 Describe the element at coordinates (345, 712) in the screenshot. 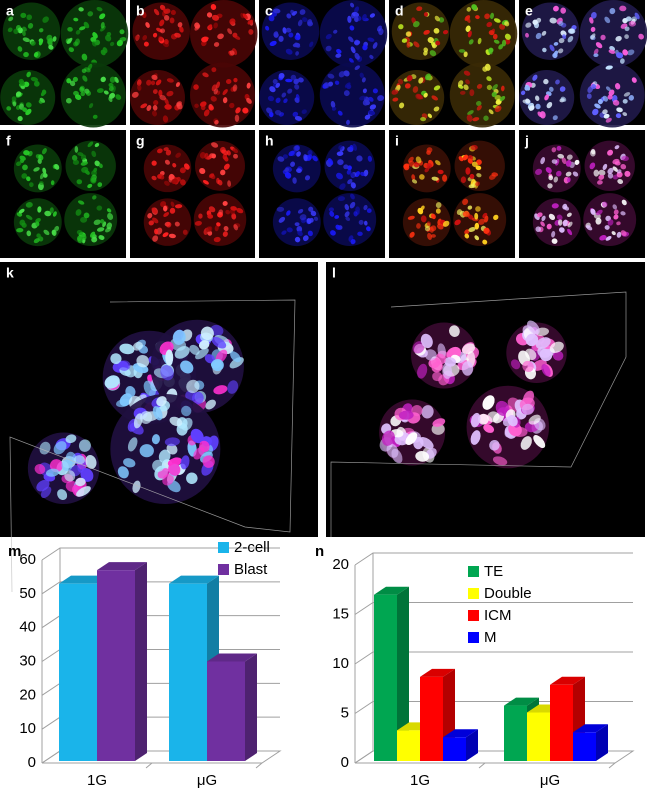

I see `y-tick-label: 5` at that location.